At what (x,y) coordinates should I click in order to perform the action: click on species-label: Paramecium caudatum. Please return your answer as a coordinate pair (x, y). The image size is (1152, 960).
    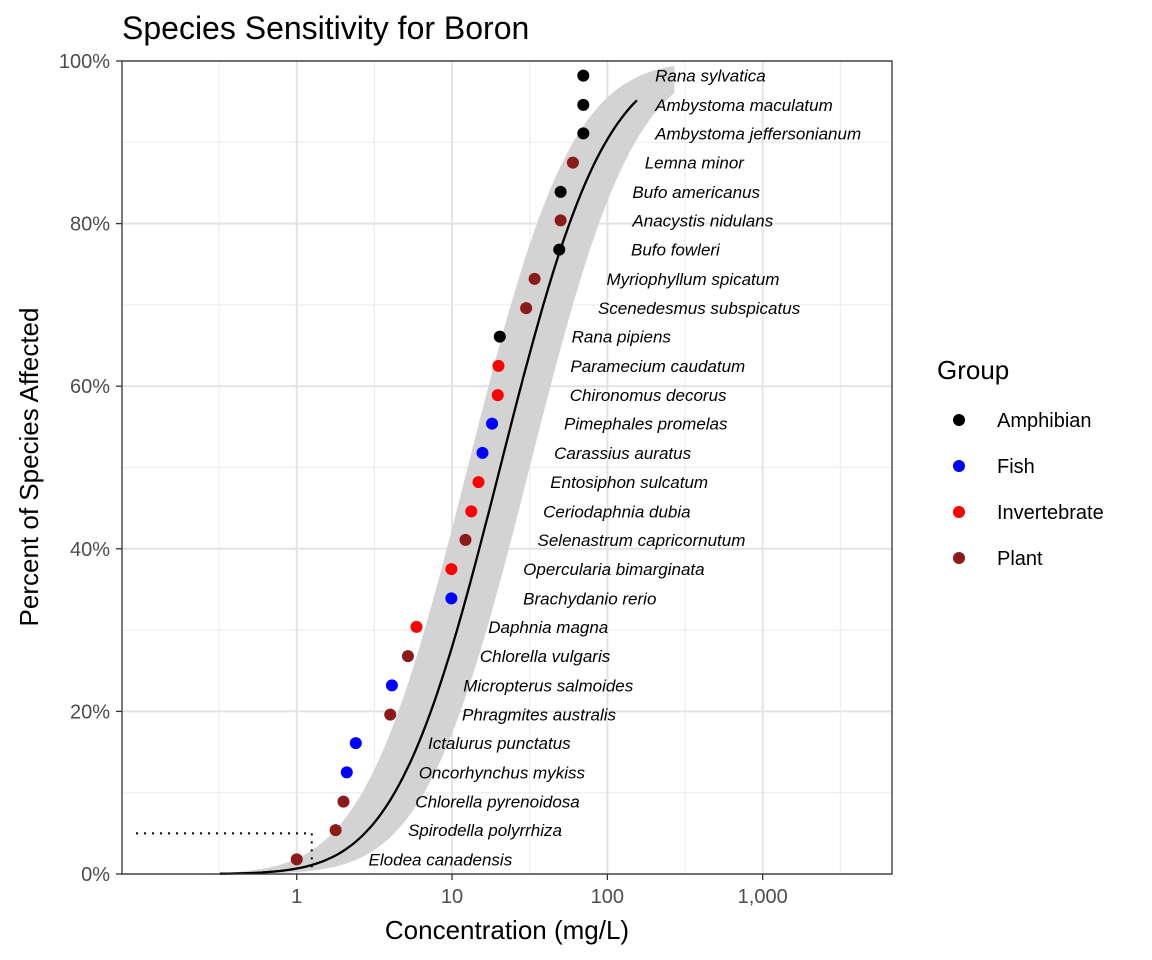
    Looking at the image, I should click on (657, 366).